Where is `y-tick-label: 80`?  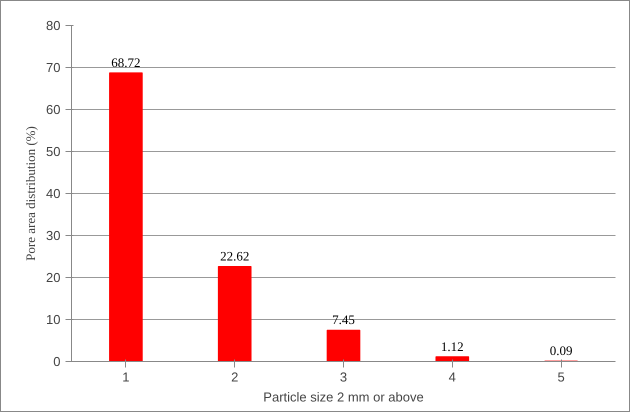
y-tick-label: 80 is located at coordinates (53, 25).